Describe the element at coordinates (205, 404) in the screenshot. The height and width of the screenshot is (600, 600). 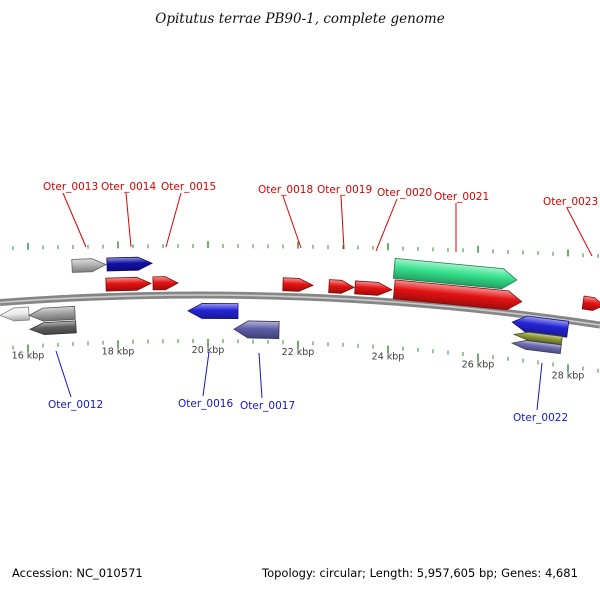
I see `gene-label-oter_0016: Oter_0016` at that location.